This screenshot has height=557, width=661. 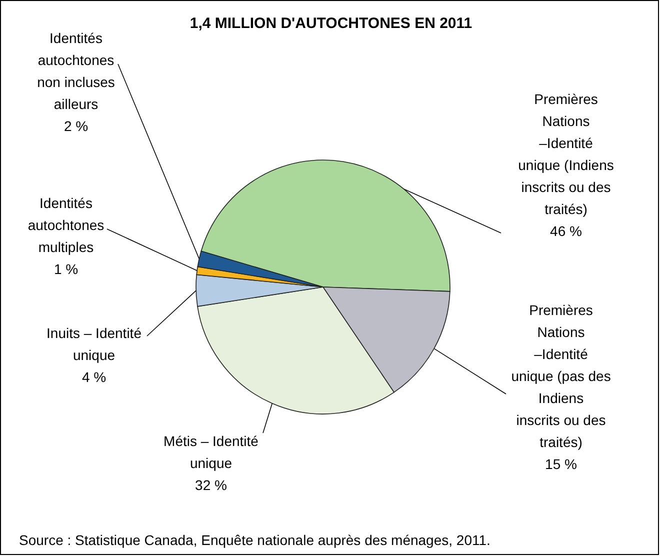 What do you see at coordinates (254, 540) in the screenshot?
I see `source-note: Source : Statistique Canada, Enquête nationale auprès des ménages, 2011.` at bounding box center [254, 540].